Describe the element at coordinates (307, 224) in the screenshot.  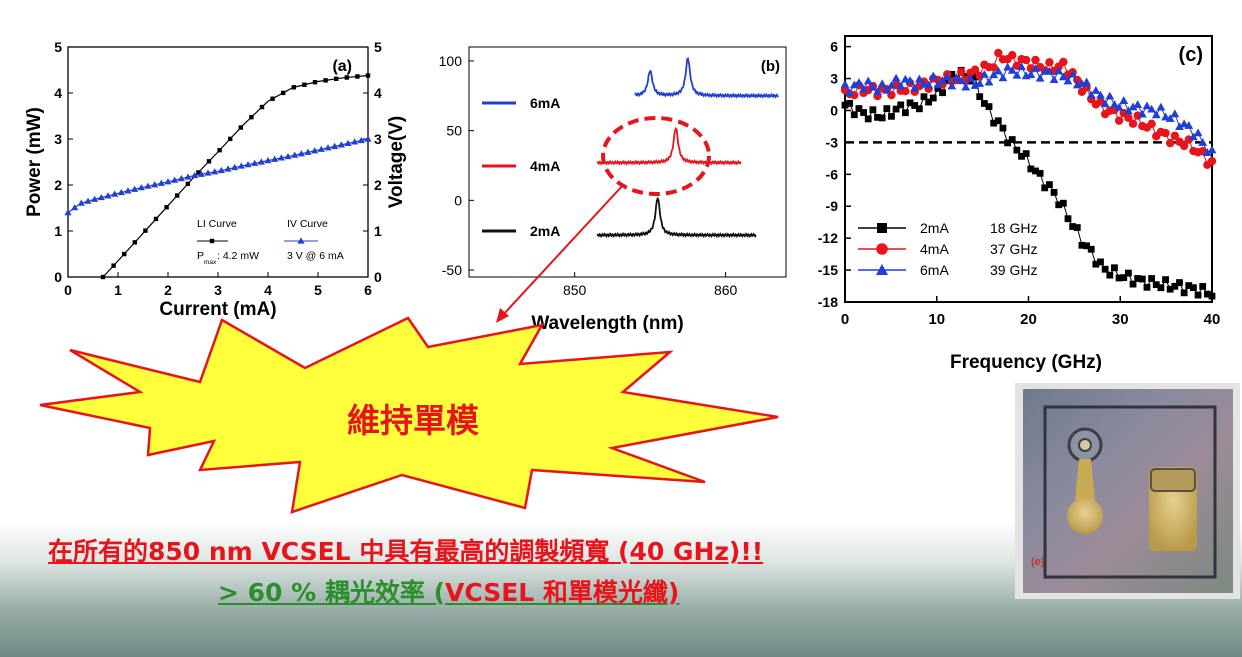
I see `legend-label-iv: IV Curve` at that location.